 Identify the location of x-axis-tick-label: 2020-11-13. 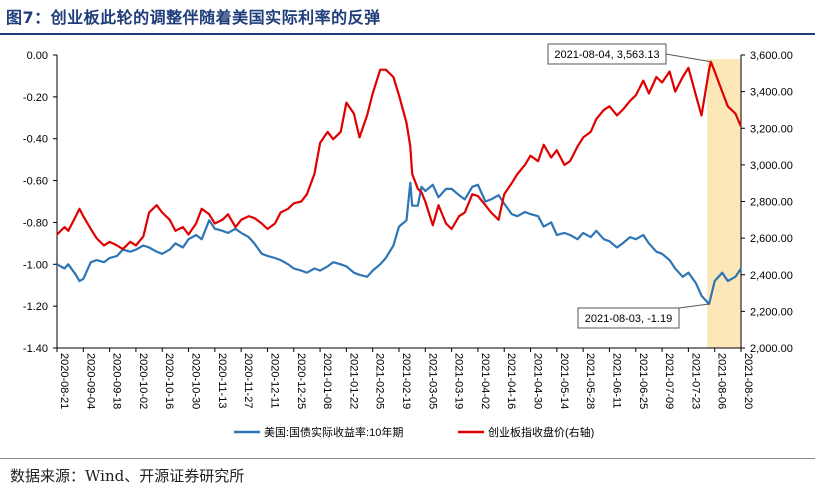
(222, 380).